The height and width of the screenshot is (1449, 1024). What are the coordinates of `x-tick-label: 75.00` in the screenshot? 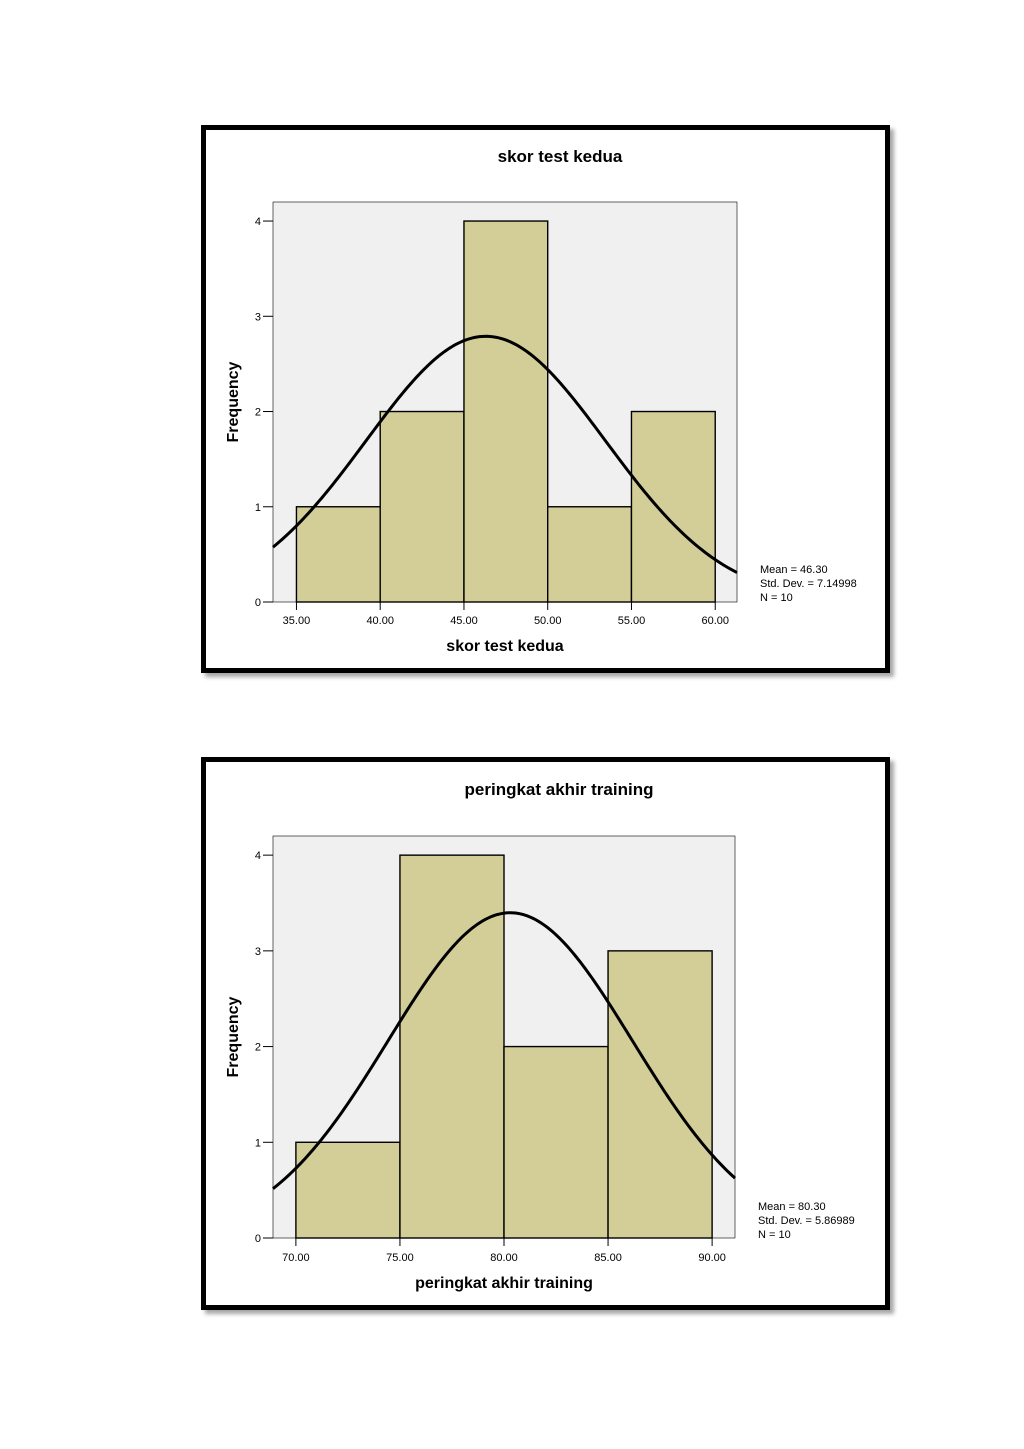 It's located at (400, 1258).